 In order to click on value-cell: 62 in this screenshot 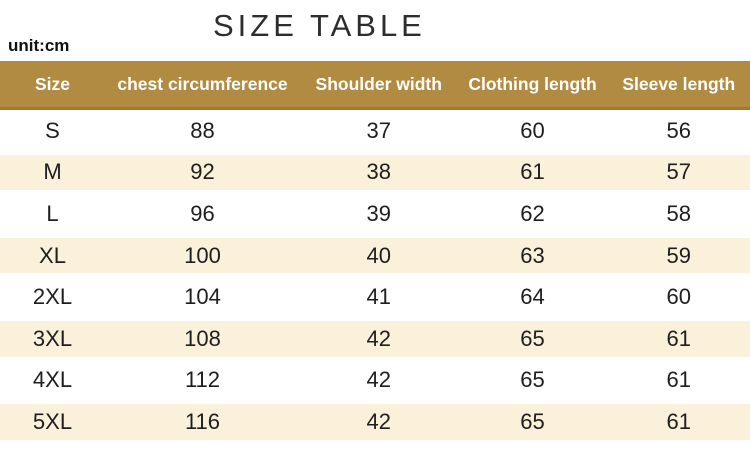, I will do `click(532, 213)`.